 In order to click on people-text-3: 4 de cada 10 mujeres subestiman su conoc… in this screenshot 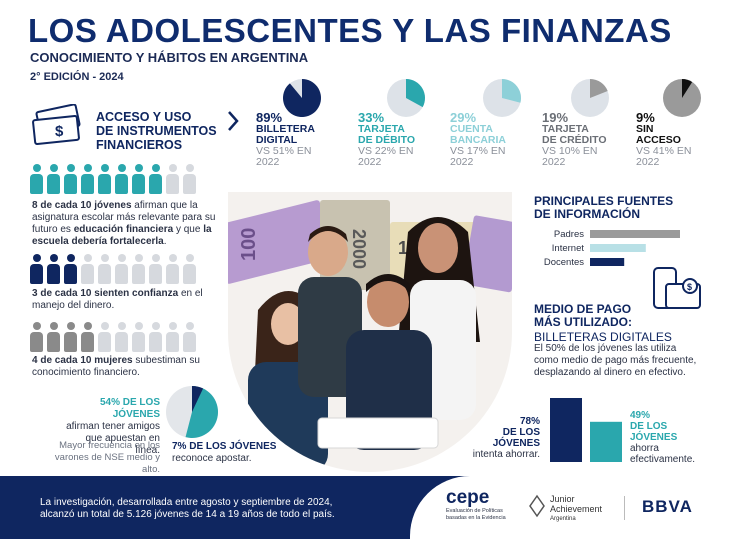, I will do `click(116, 366)`.